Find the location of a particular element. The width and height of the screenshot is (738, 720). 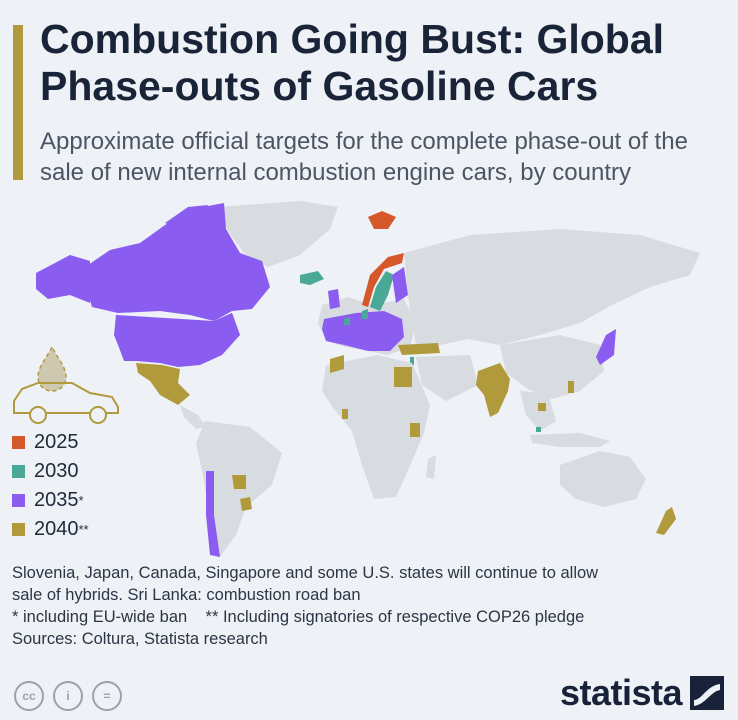

map-region-uruguay is located at coordinates (246, 504).